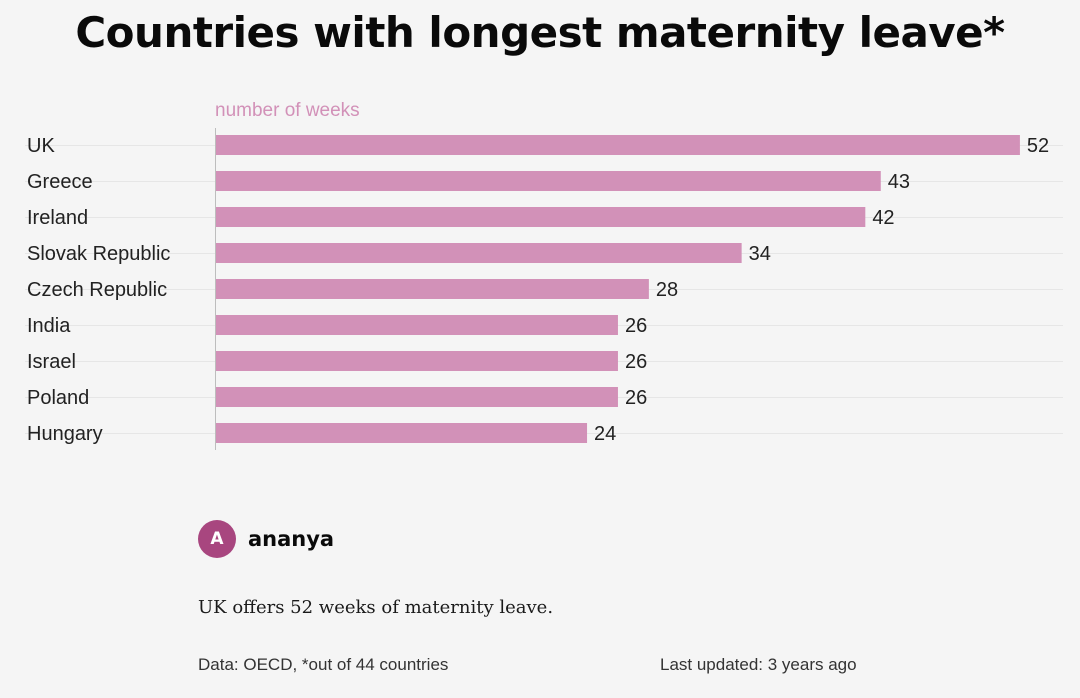  What do you see at coordinates (97, 290) in the screenshot?
I see `category-label-czech-republic: Czech Republic` at bounding box center [97, 290].